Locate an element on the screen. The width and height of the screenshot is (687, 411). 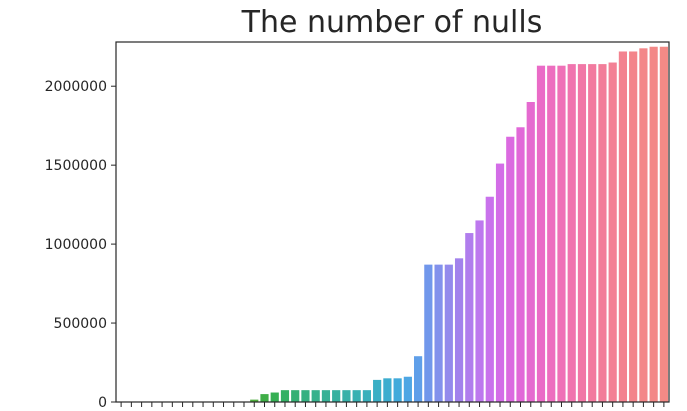
y-tick-label: 2000000 is located at coordinates (76, 87).